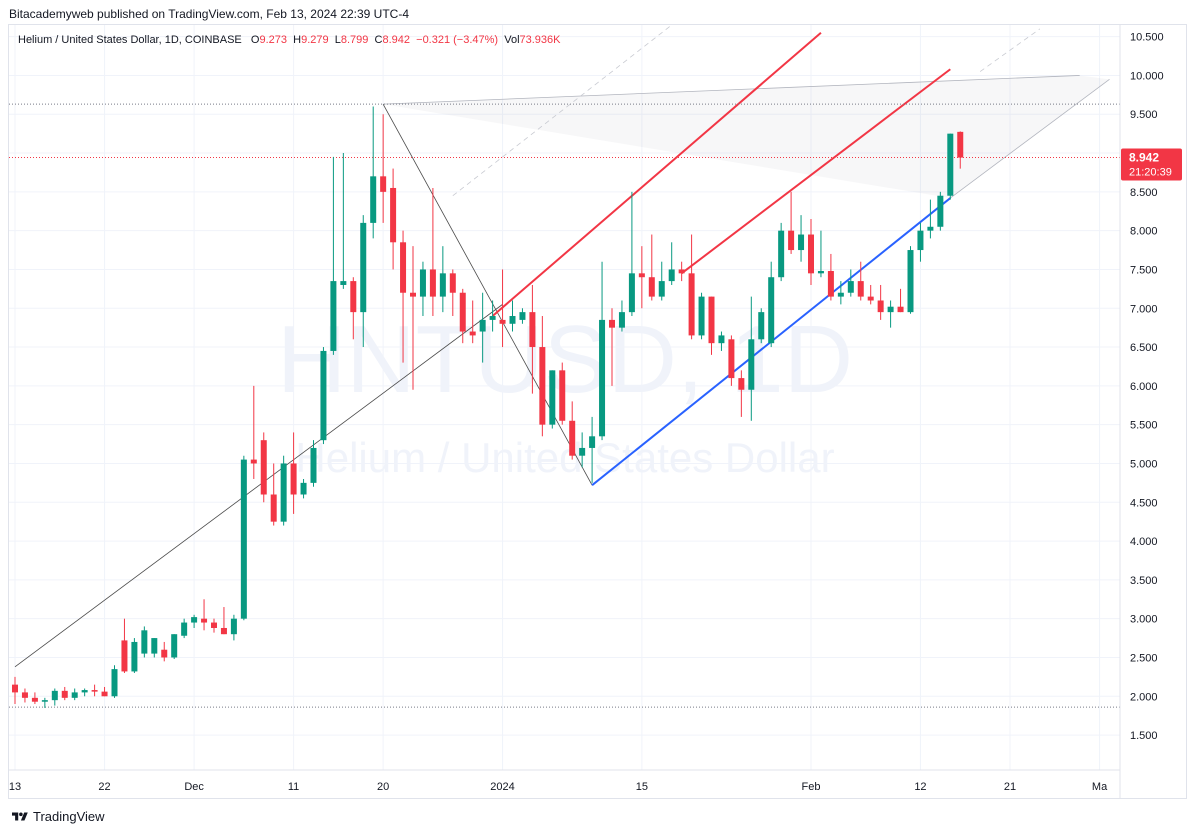  I want to click on footer: TradingView, so click(58, 816).